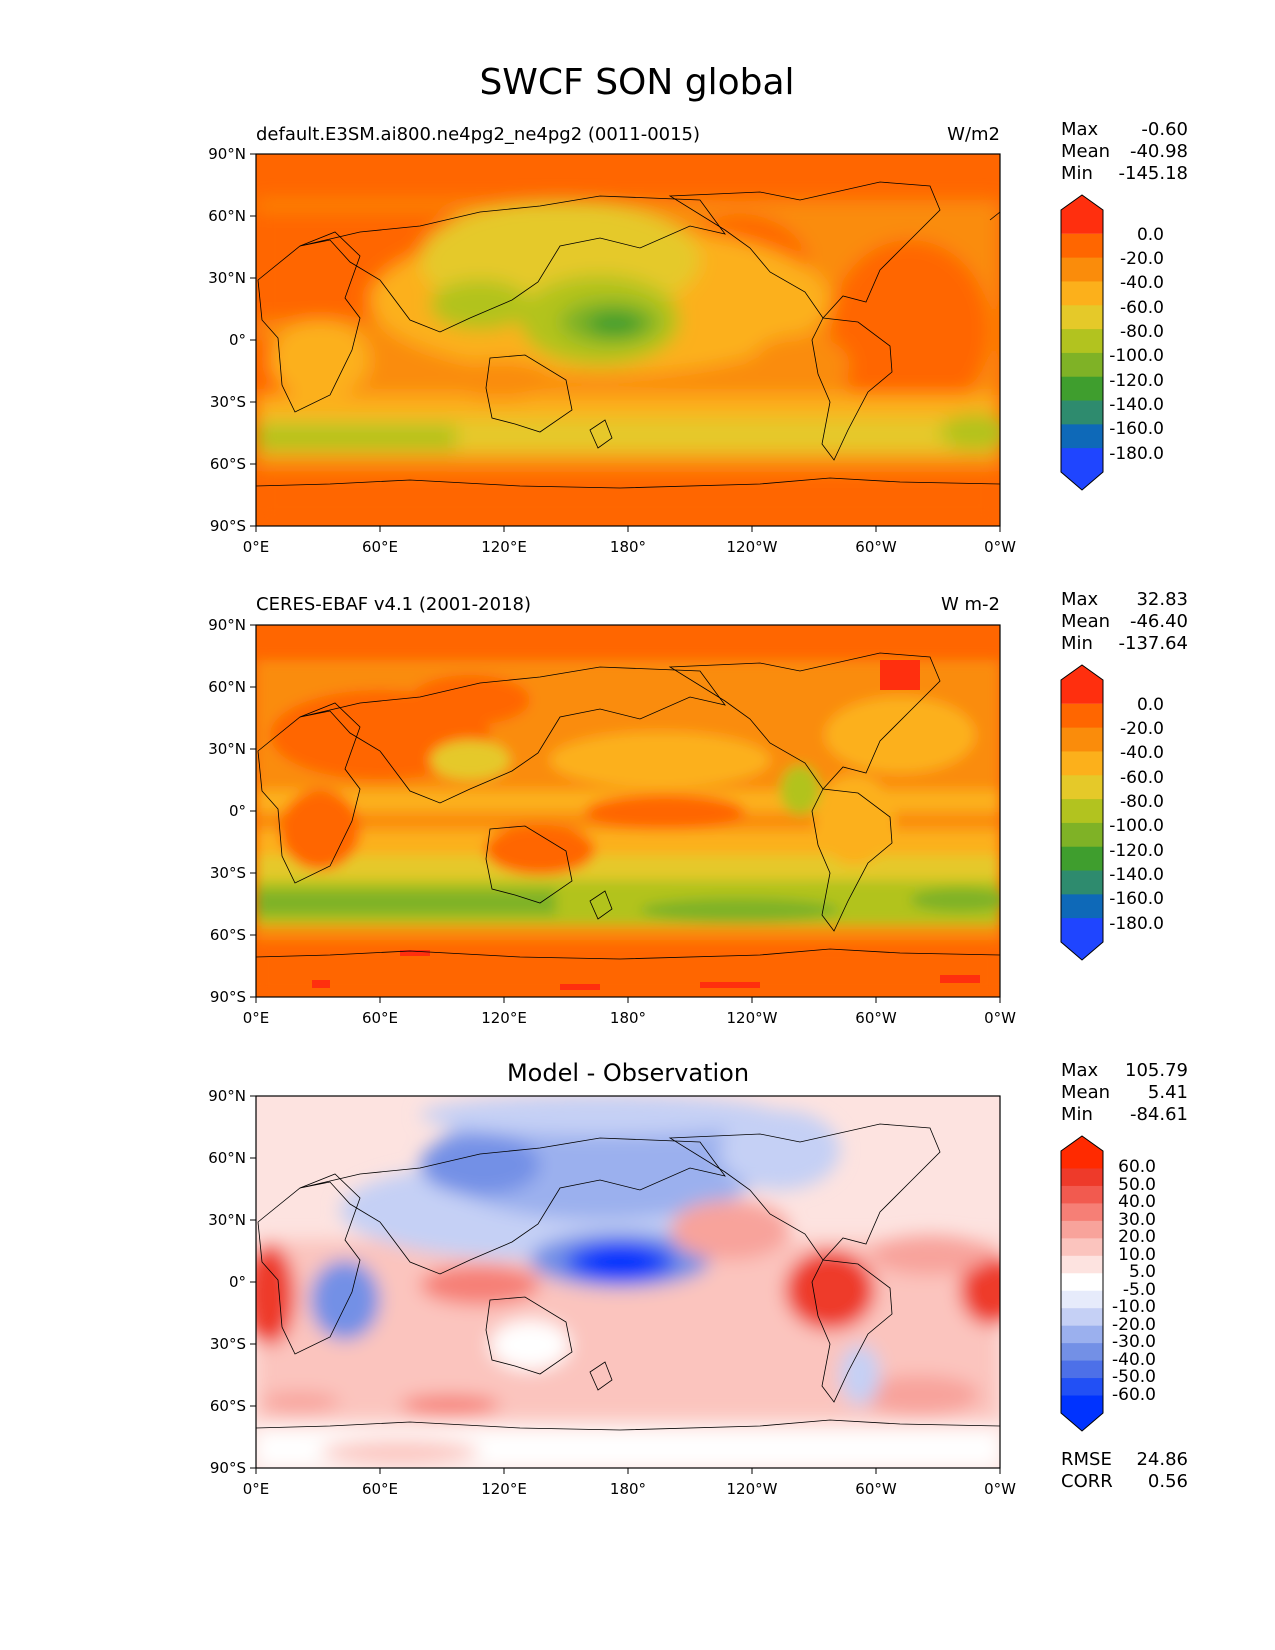 The height and width of the screenshot is (1650, 1275). Describe the element at coordinates (1168, 1092) in the screenshot. I see `mean-value: 5.41` at that location.